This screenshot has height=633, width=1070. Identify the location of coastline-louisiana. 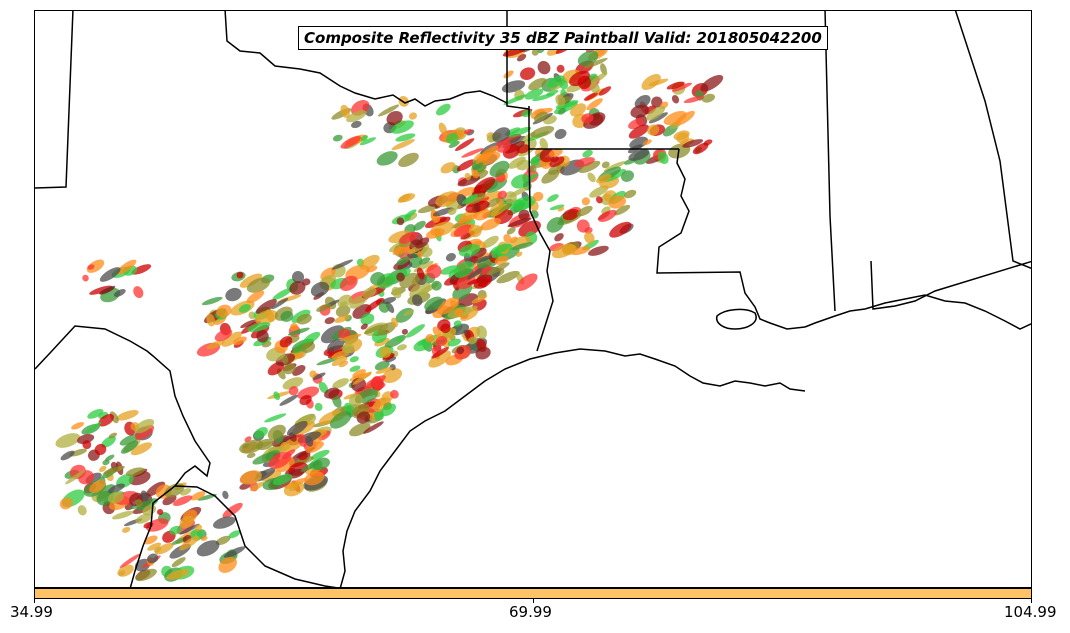
(917, 312).